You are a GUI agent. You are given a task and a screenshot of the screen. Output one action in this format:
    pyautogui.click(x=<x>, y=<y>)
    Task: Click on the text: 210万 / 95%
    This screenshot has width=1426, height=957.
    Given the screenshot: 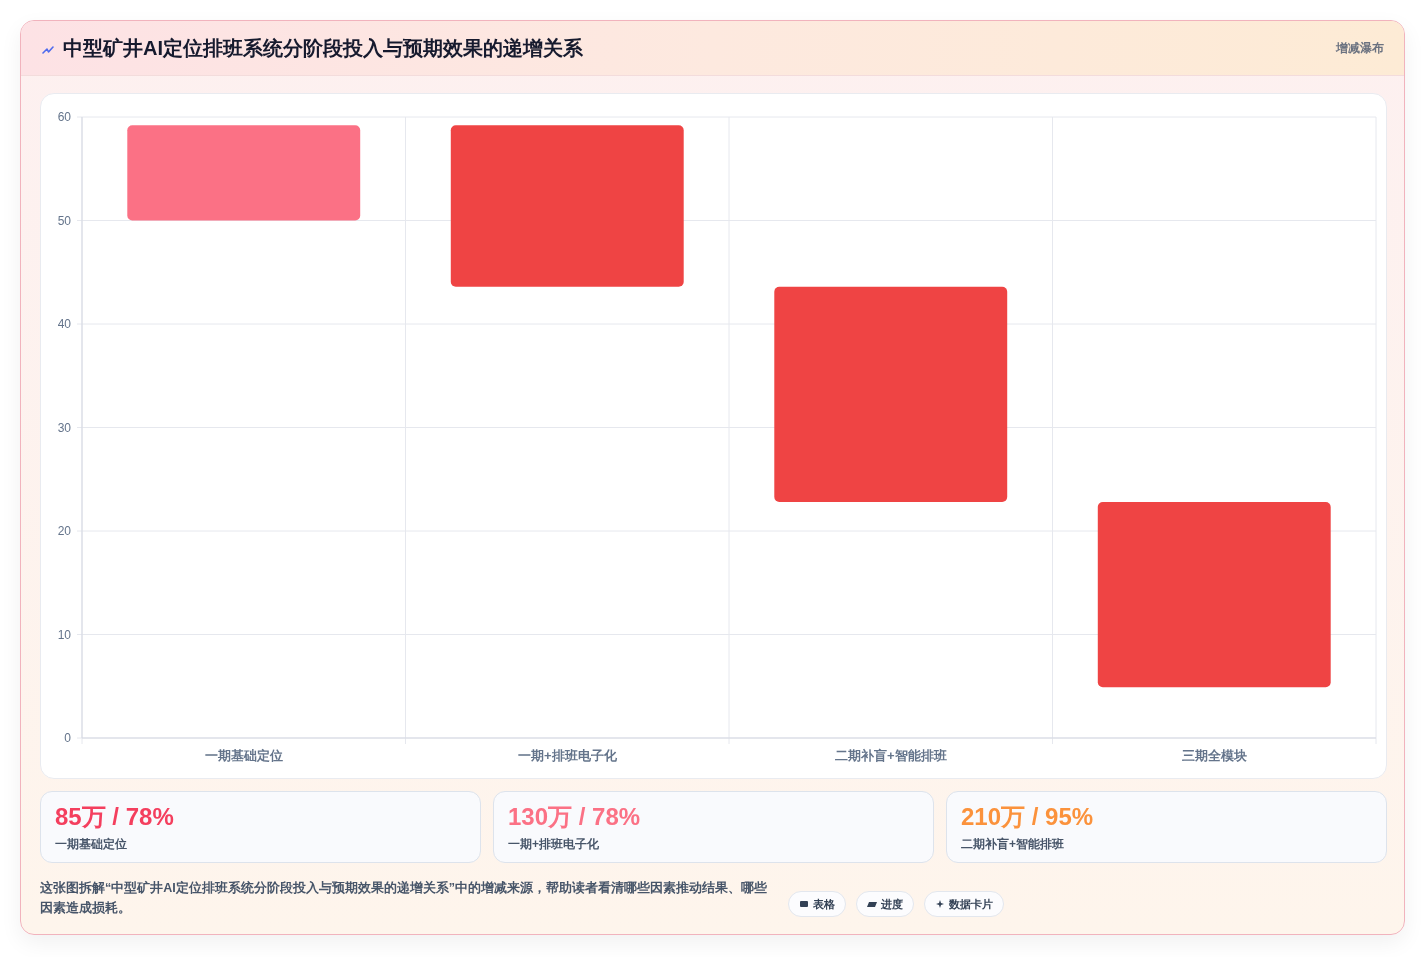 What is the action you would take?
    pyautogui.click(x=1027, y=816)
    